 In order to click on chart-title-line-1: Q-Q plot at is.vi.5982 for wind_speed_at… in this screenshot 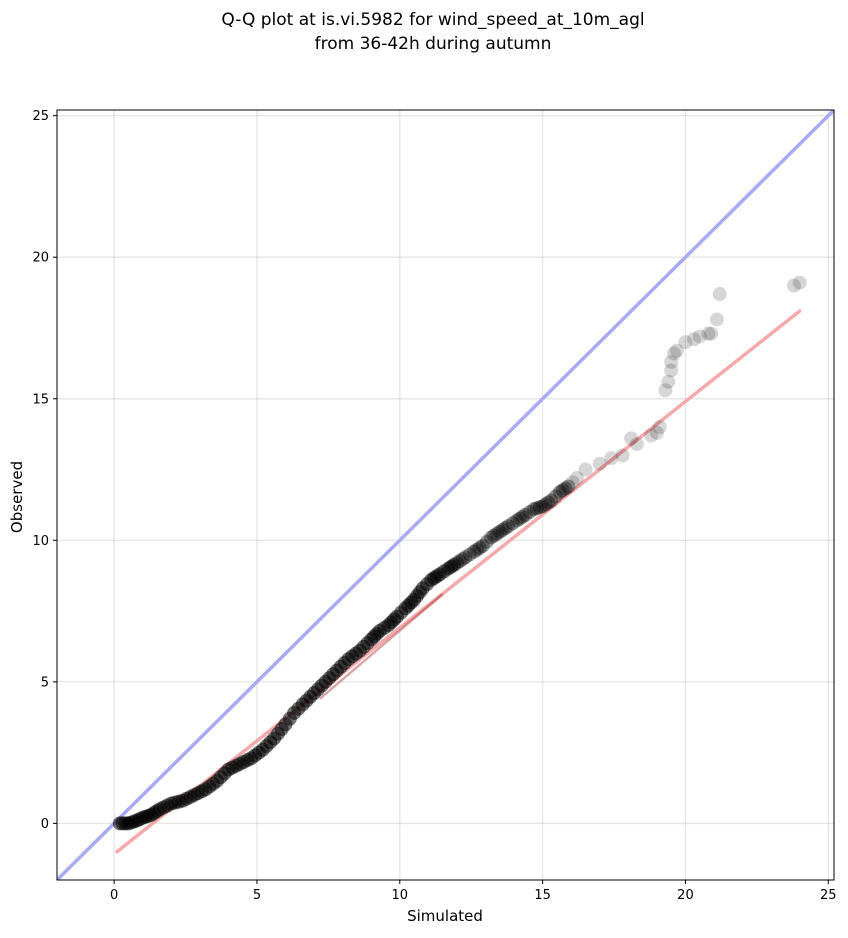, I will do `click(432, 20)`.